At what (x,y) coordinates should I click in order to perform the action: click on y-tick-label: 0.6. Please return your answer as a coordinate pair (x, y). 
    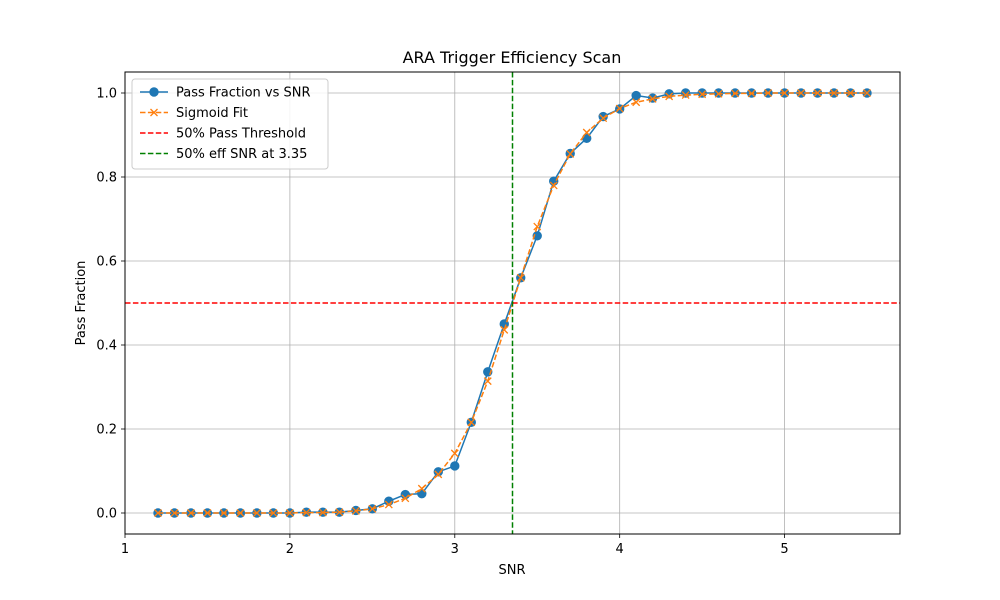
    Looking at the image, I should click on (106, 262).